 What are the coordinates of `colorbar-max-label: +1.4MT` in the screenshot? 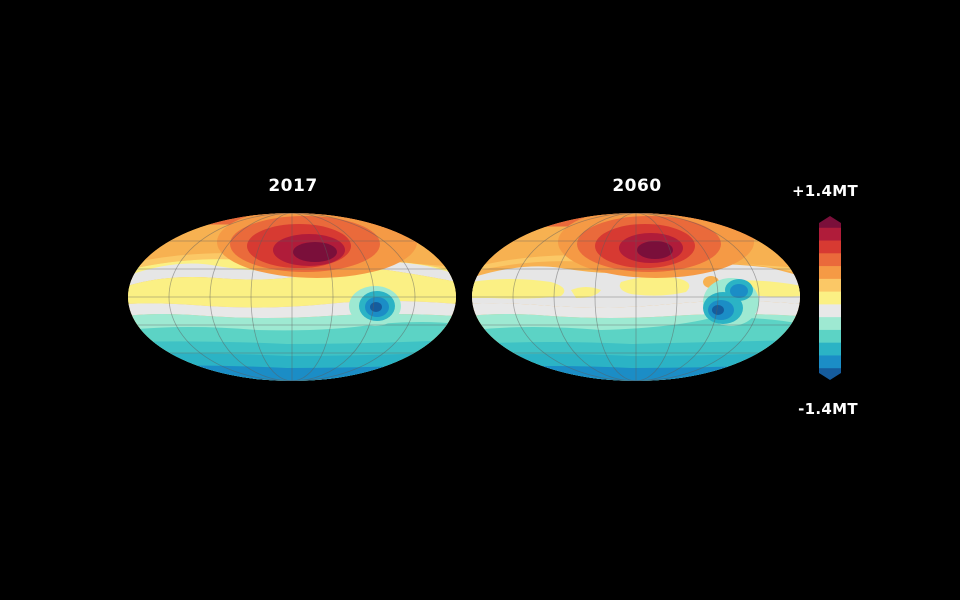 It's located at (825, 191).